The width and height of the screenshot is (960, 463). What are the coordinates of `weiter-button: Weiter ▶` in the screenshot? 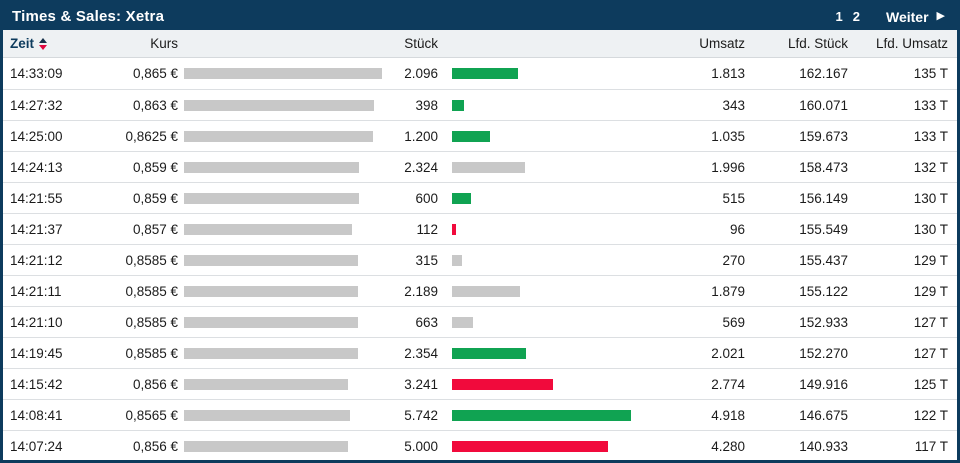 It's located at (915, 17).